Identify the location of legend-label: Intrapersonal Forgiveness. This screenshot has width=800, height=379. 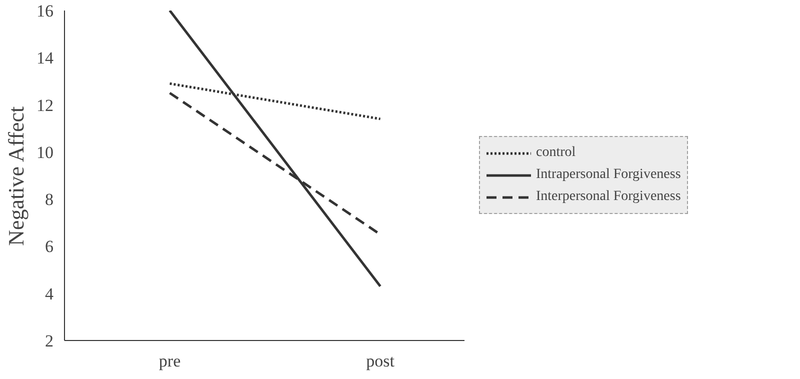
(608, 175).